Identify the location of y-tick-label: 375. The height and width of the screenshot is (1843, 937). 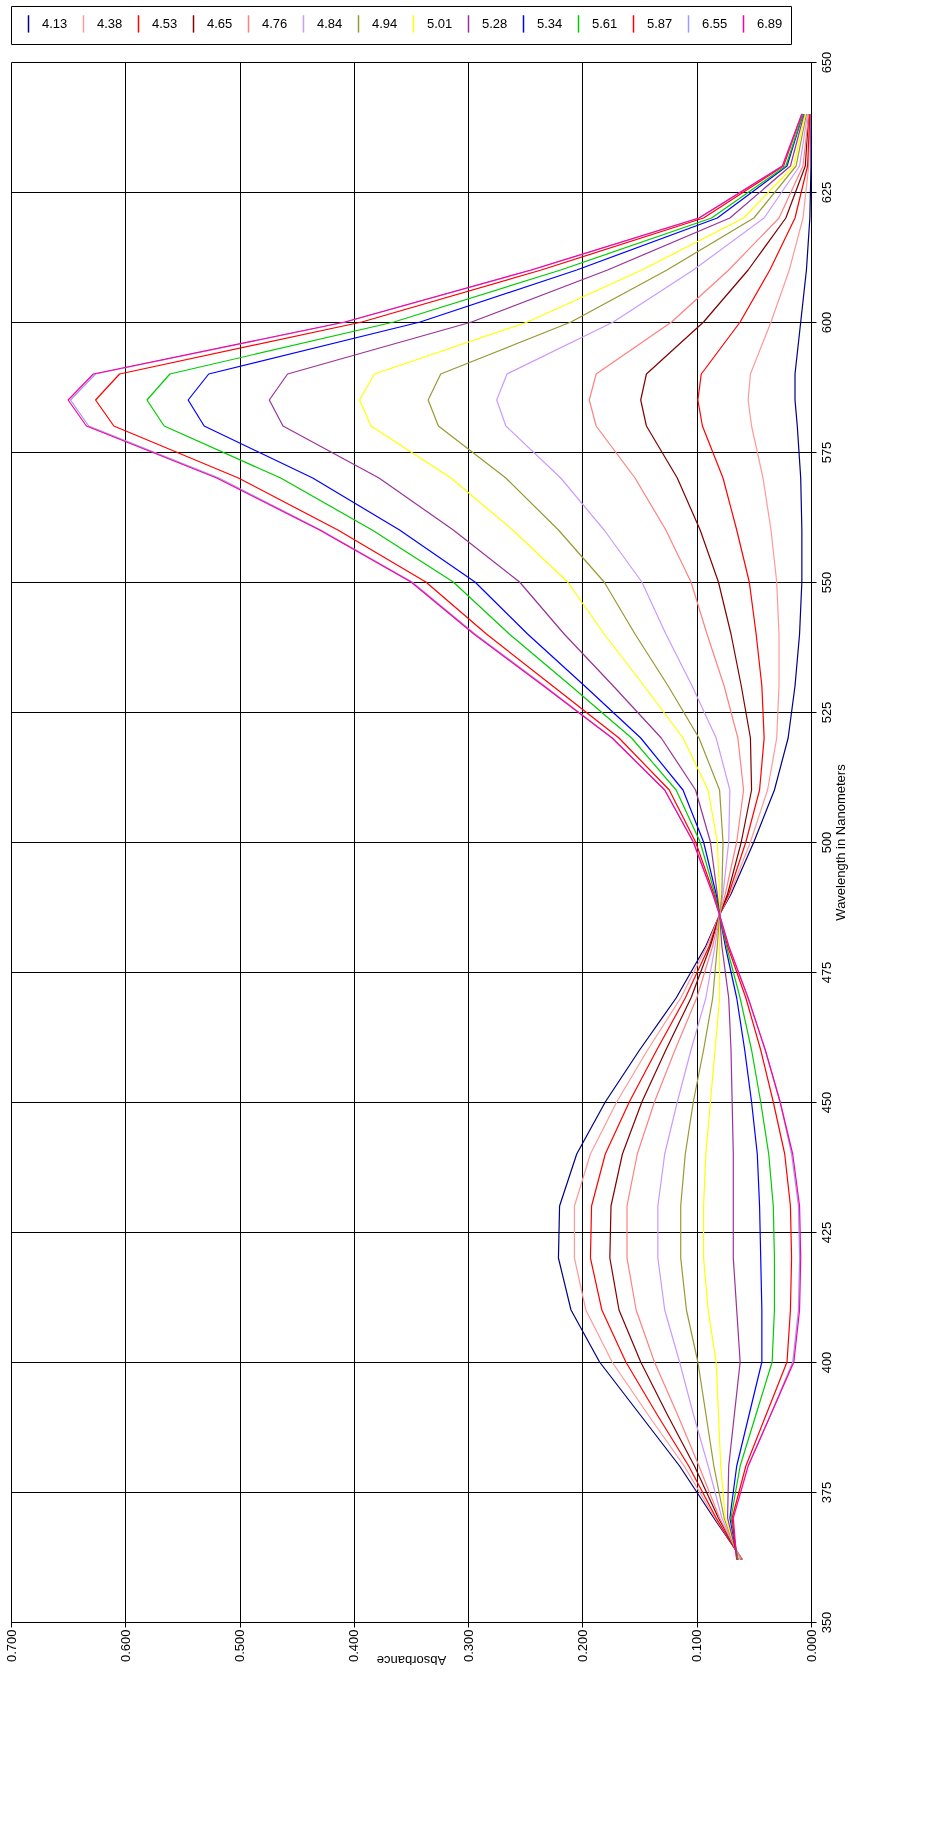
(826, 1492).